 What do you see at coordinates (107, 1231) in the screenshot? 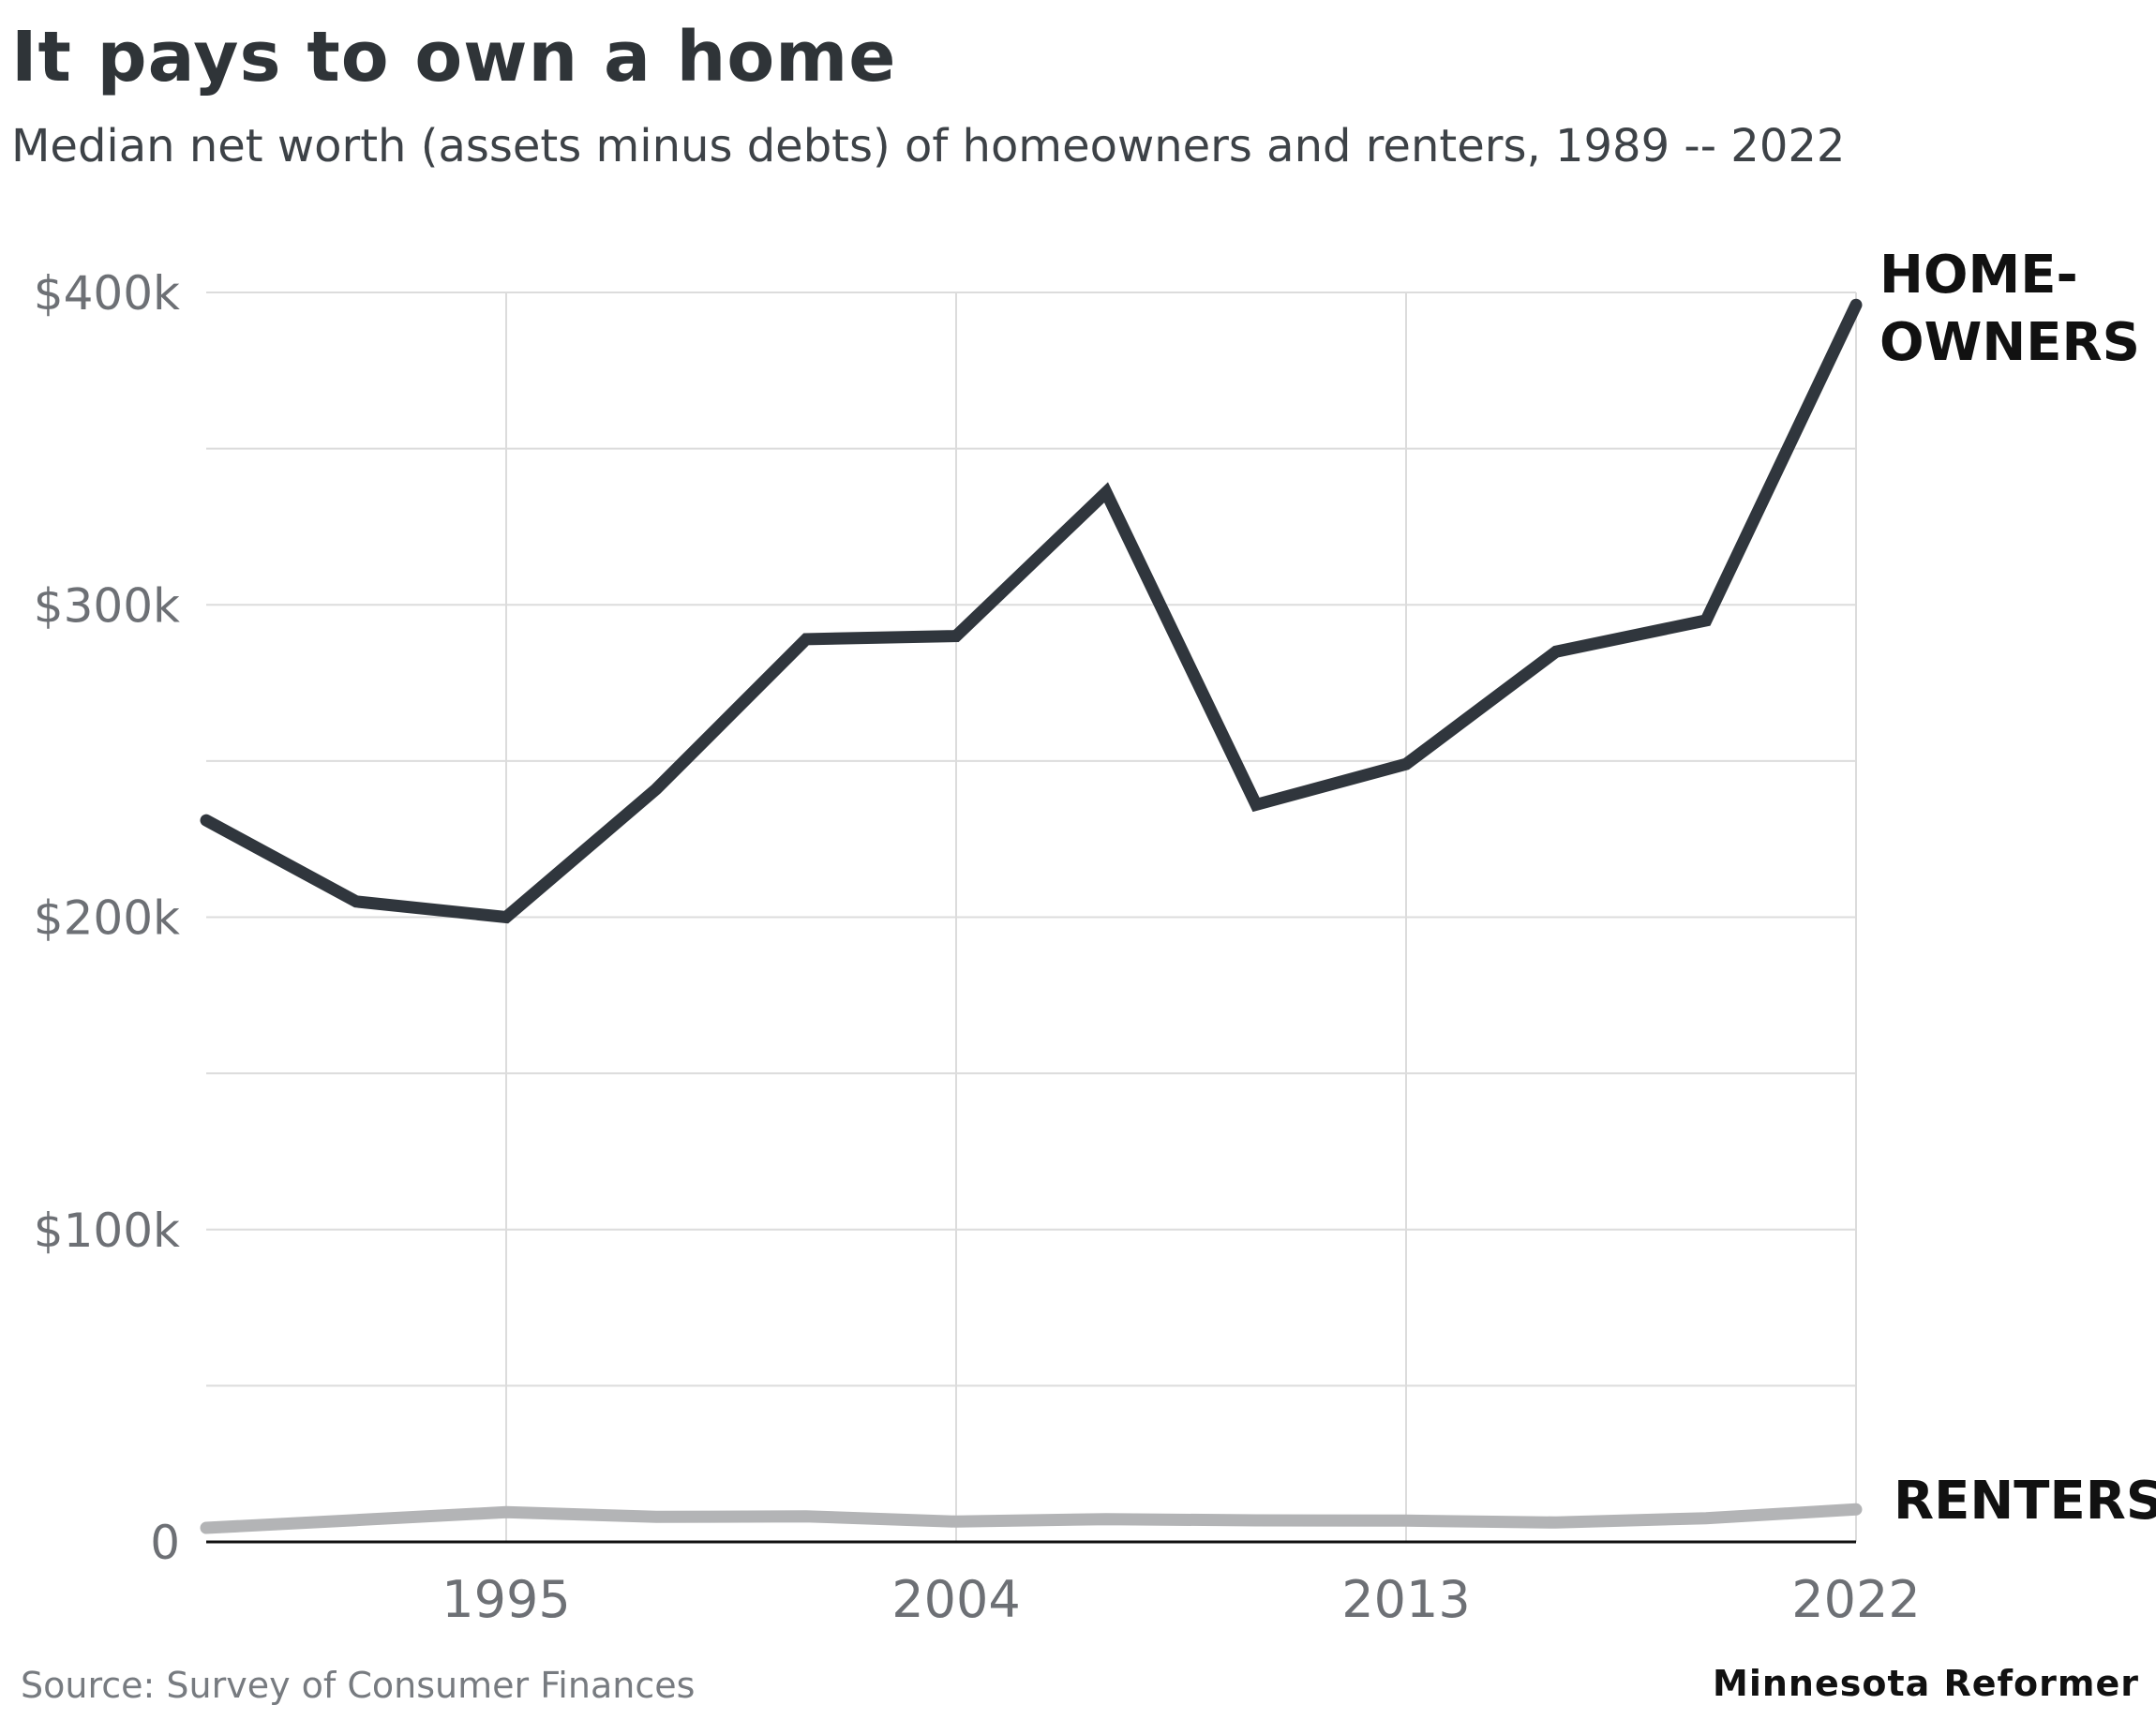
I see `y-tick-label: $100k` at bounding box center [107, 1231].